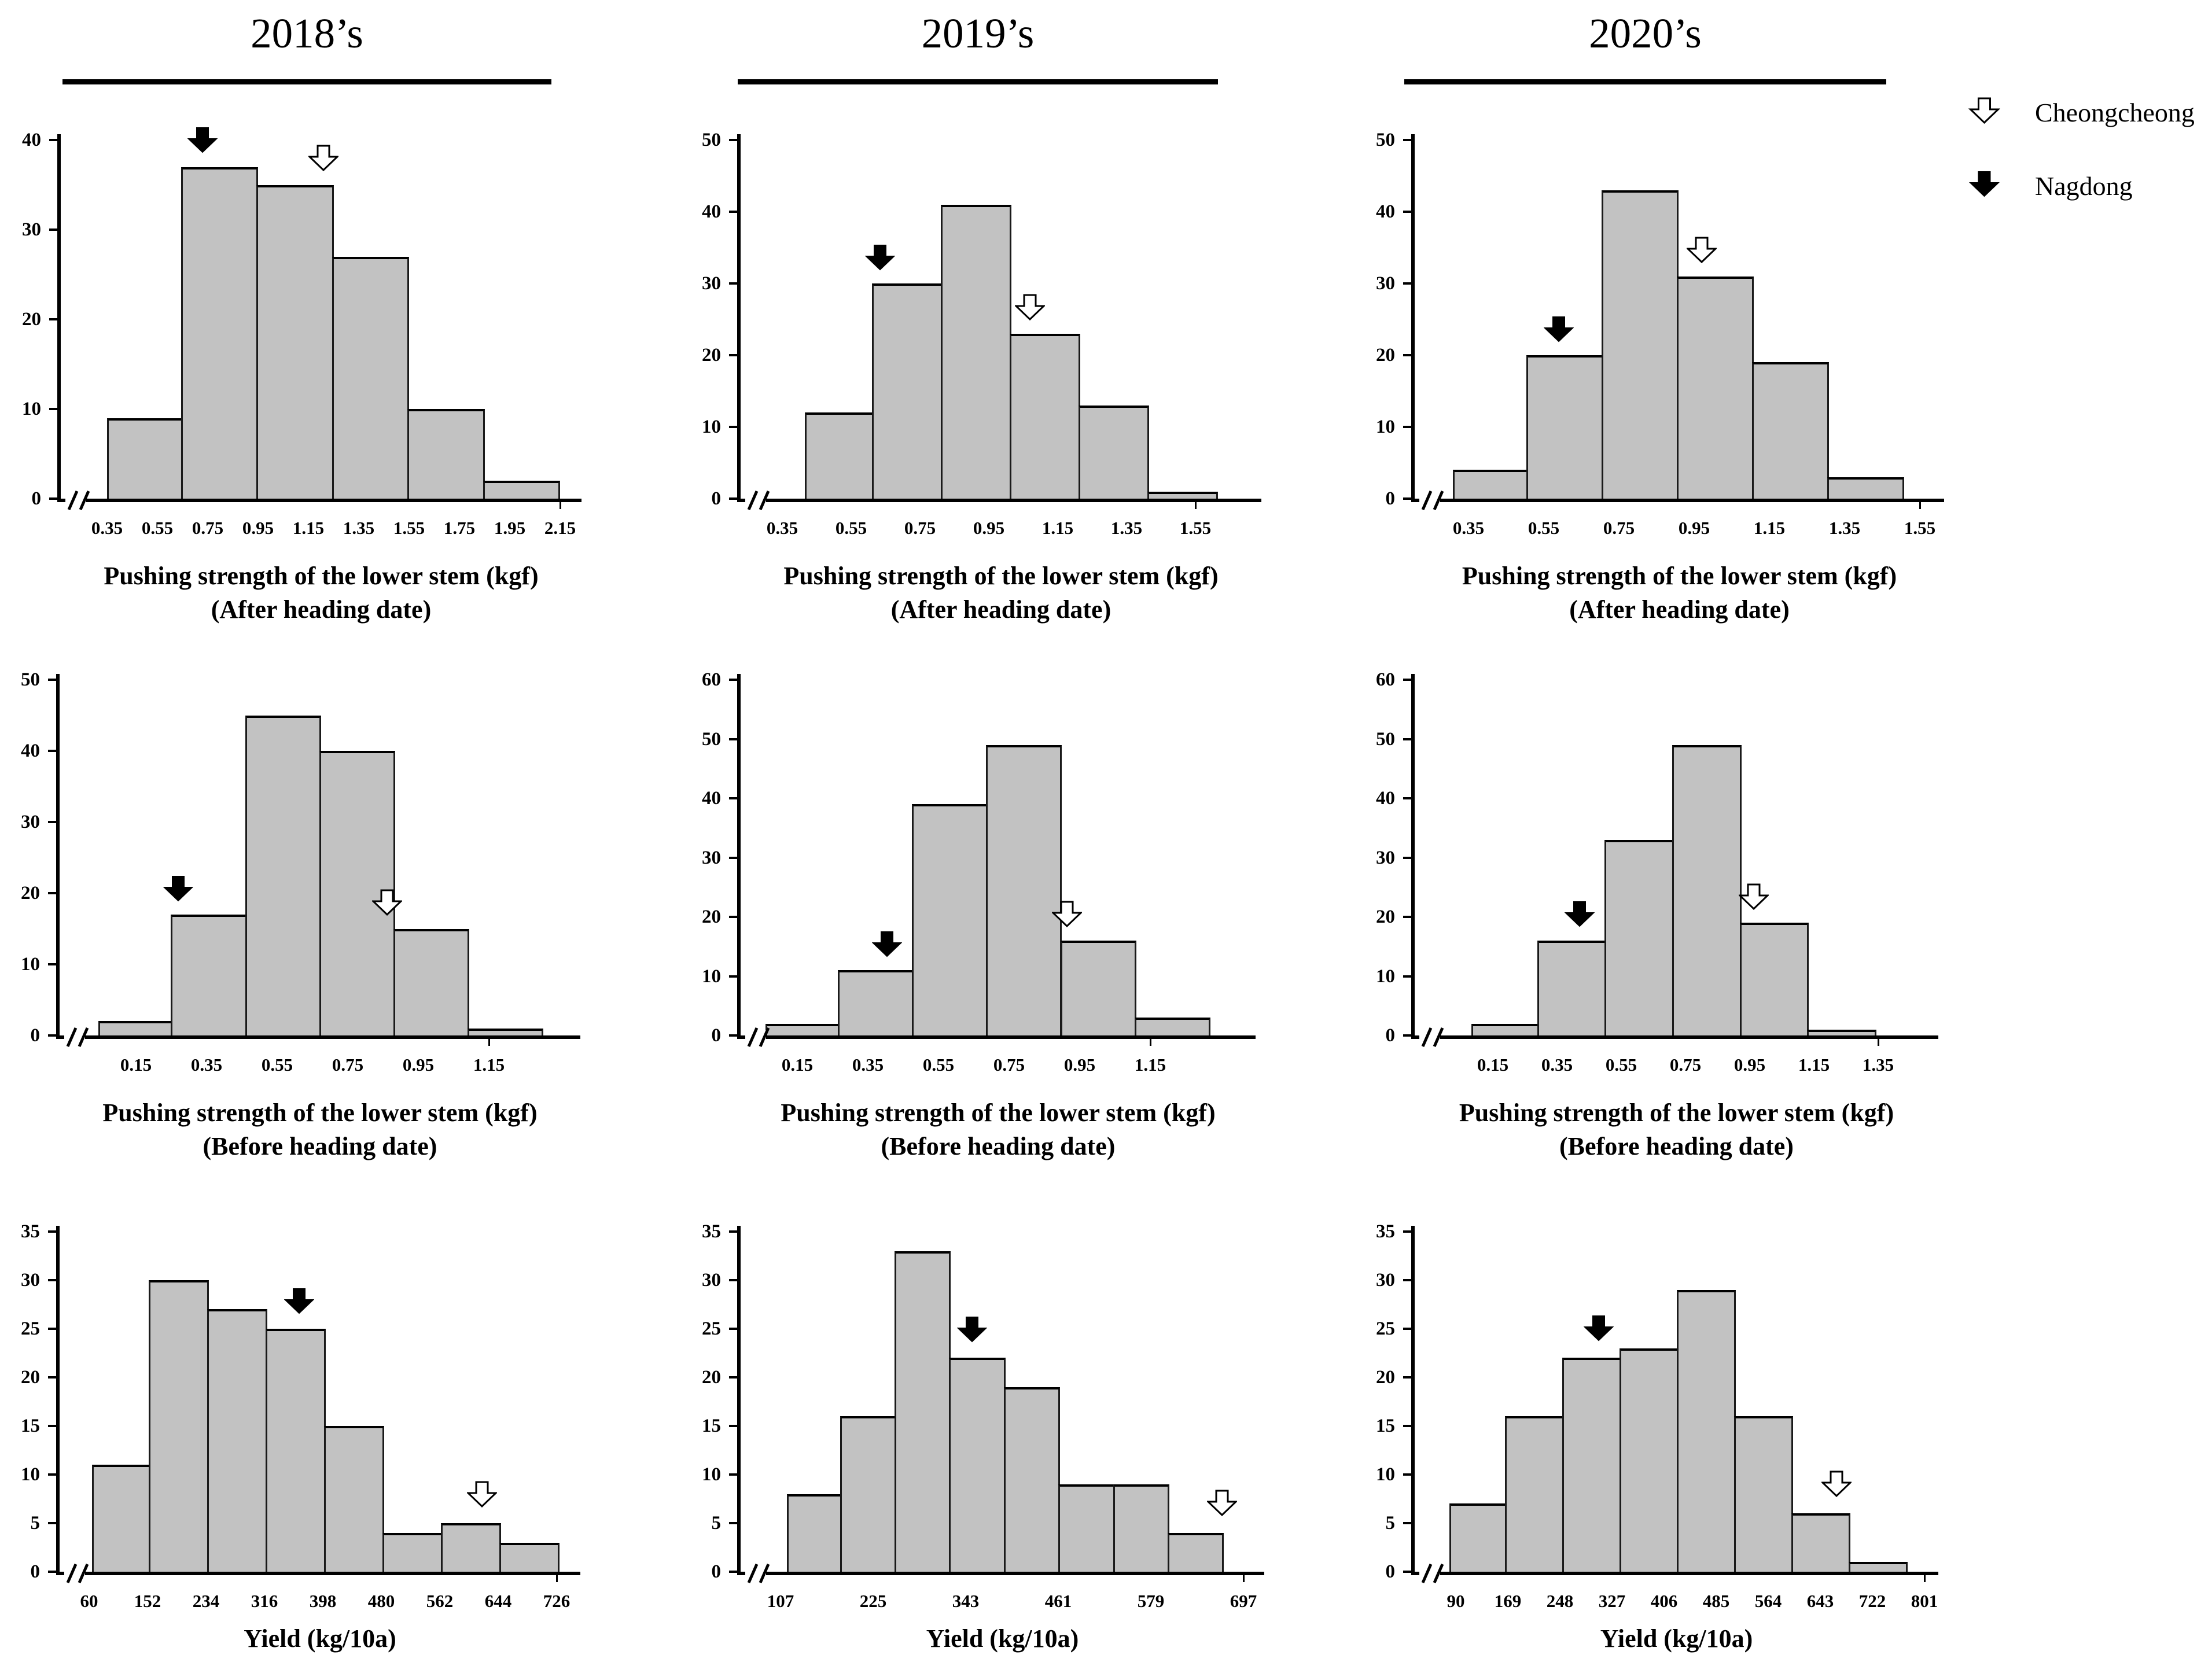  What do you see at coordinates (780, 1601) in the screenshot?
I see `x-tick-label: 107` at bounding box center [780, 1601].